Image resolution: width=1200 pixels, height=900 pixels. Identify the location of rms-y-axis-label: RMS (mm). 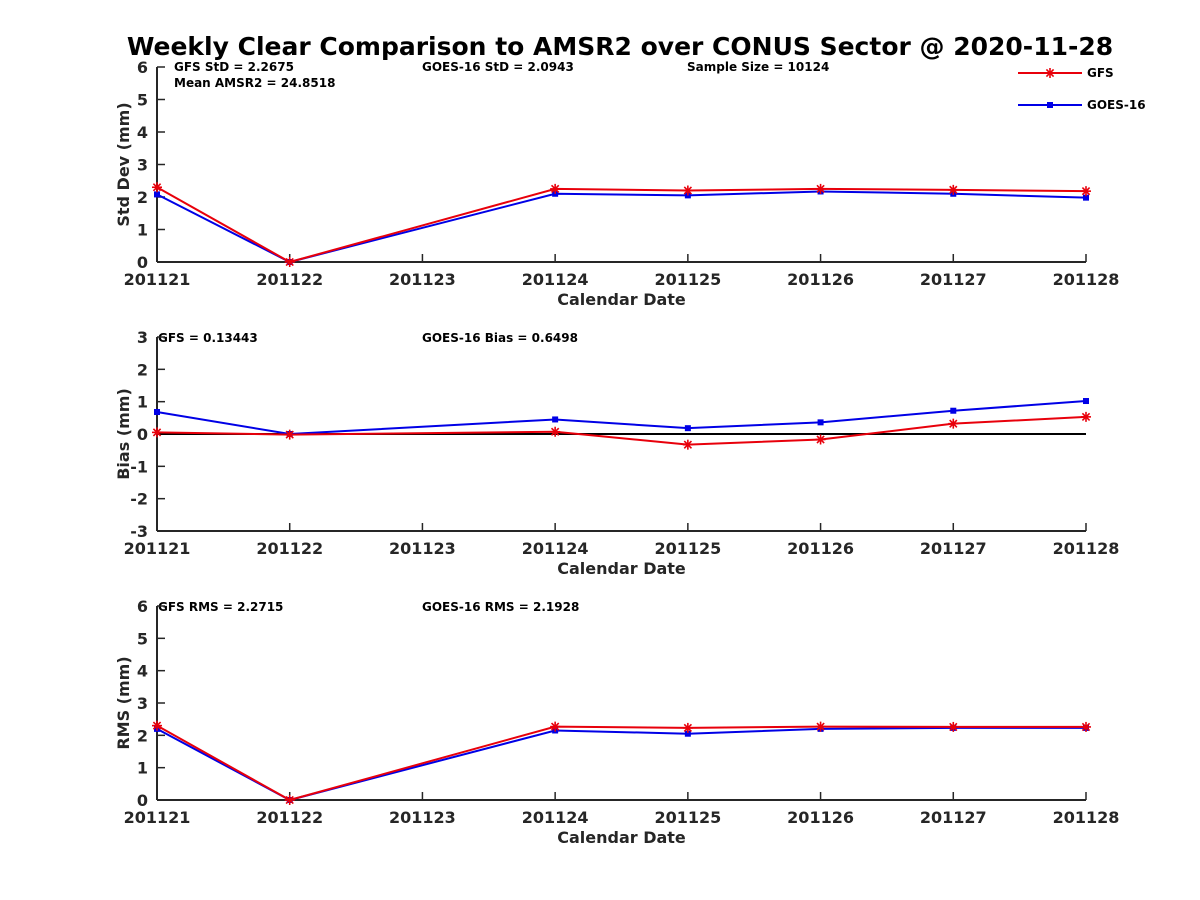
(123, 702).